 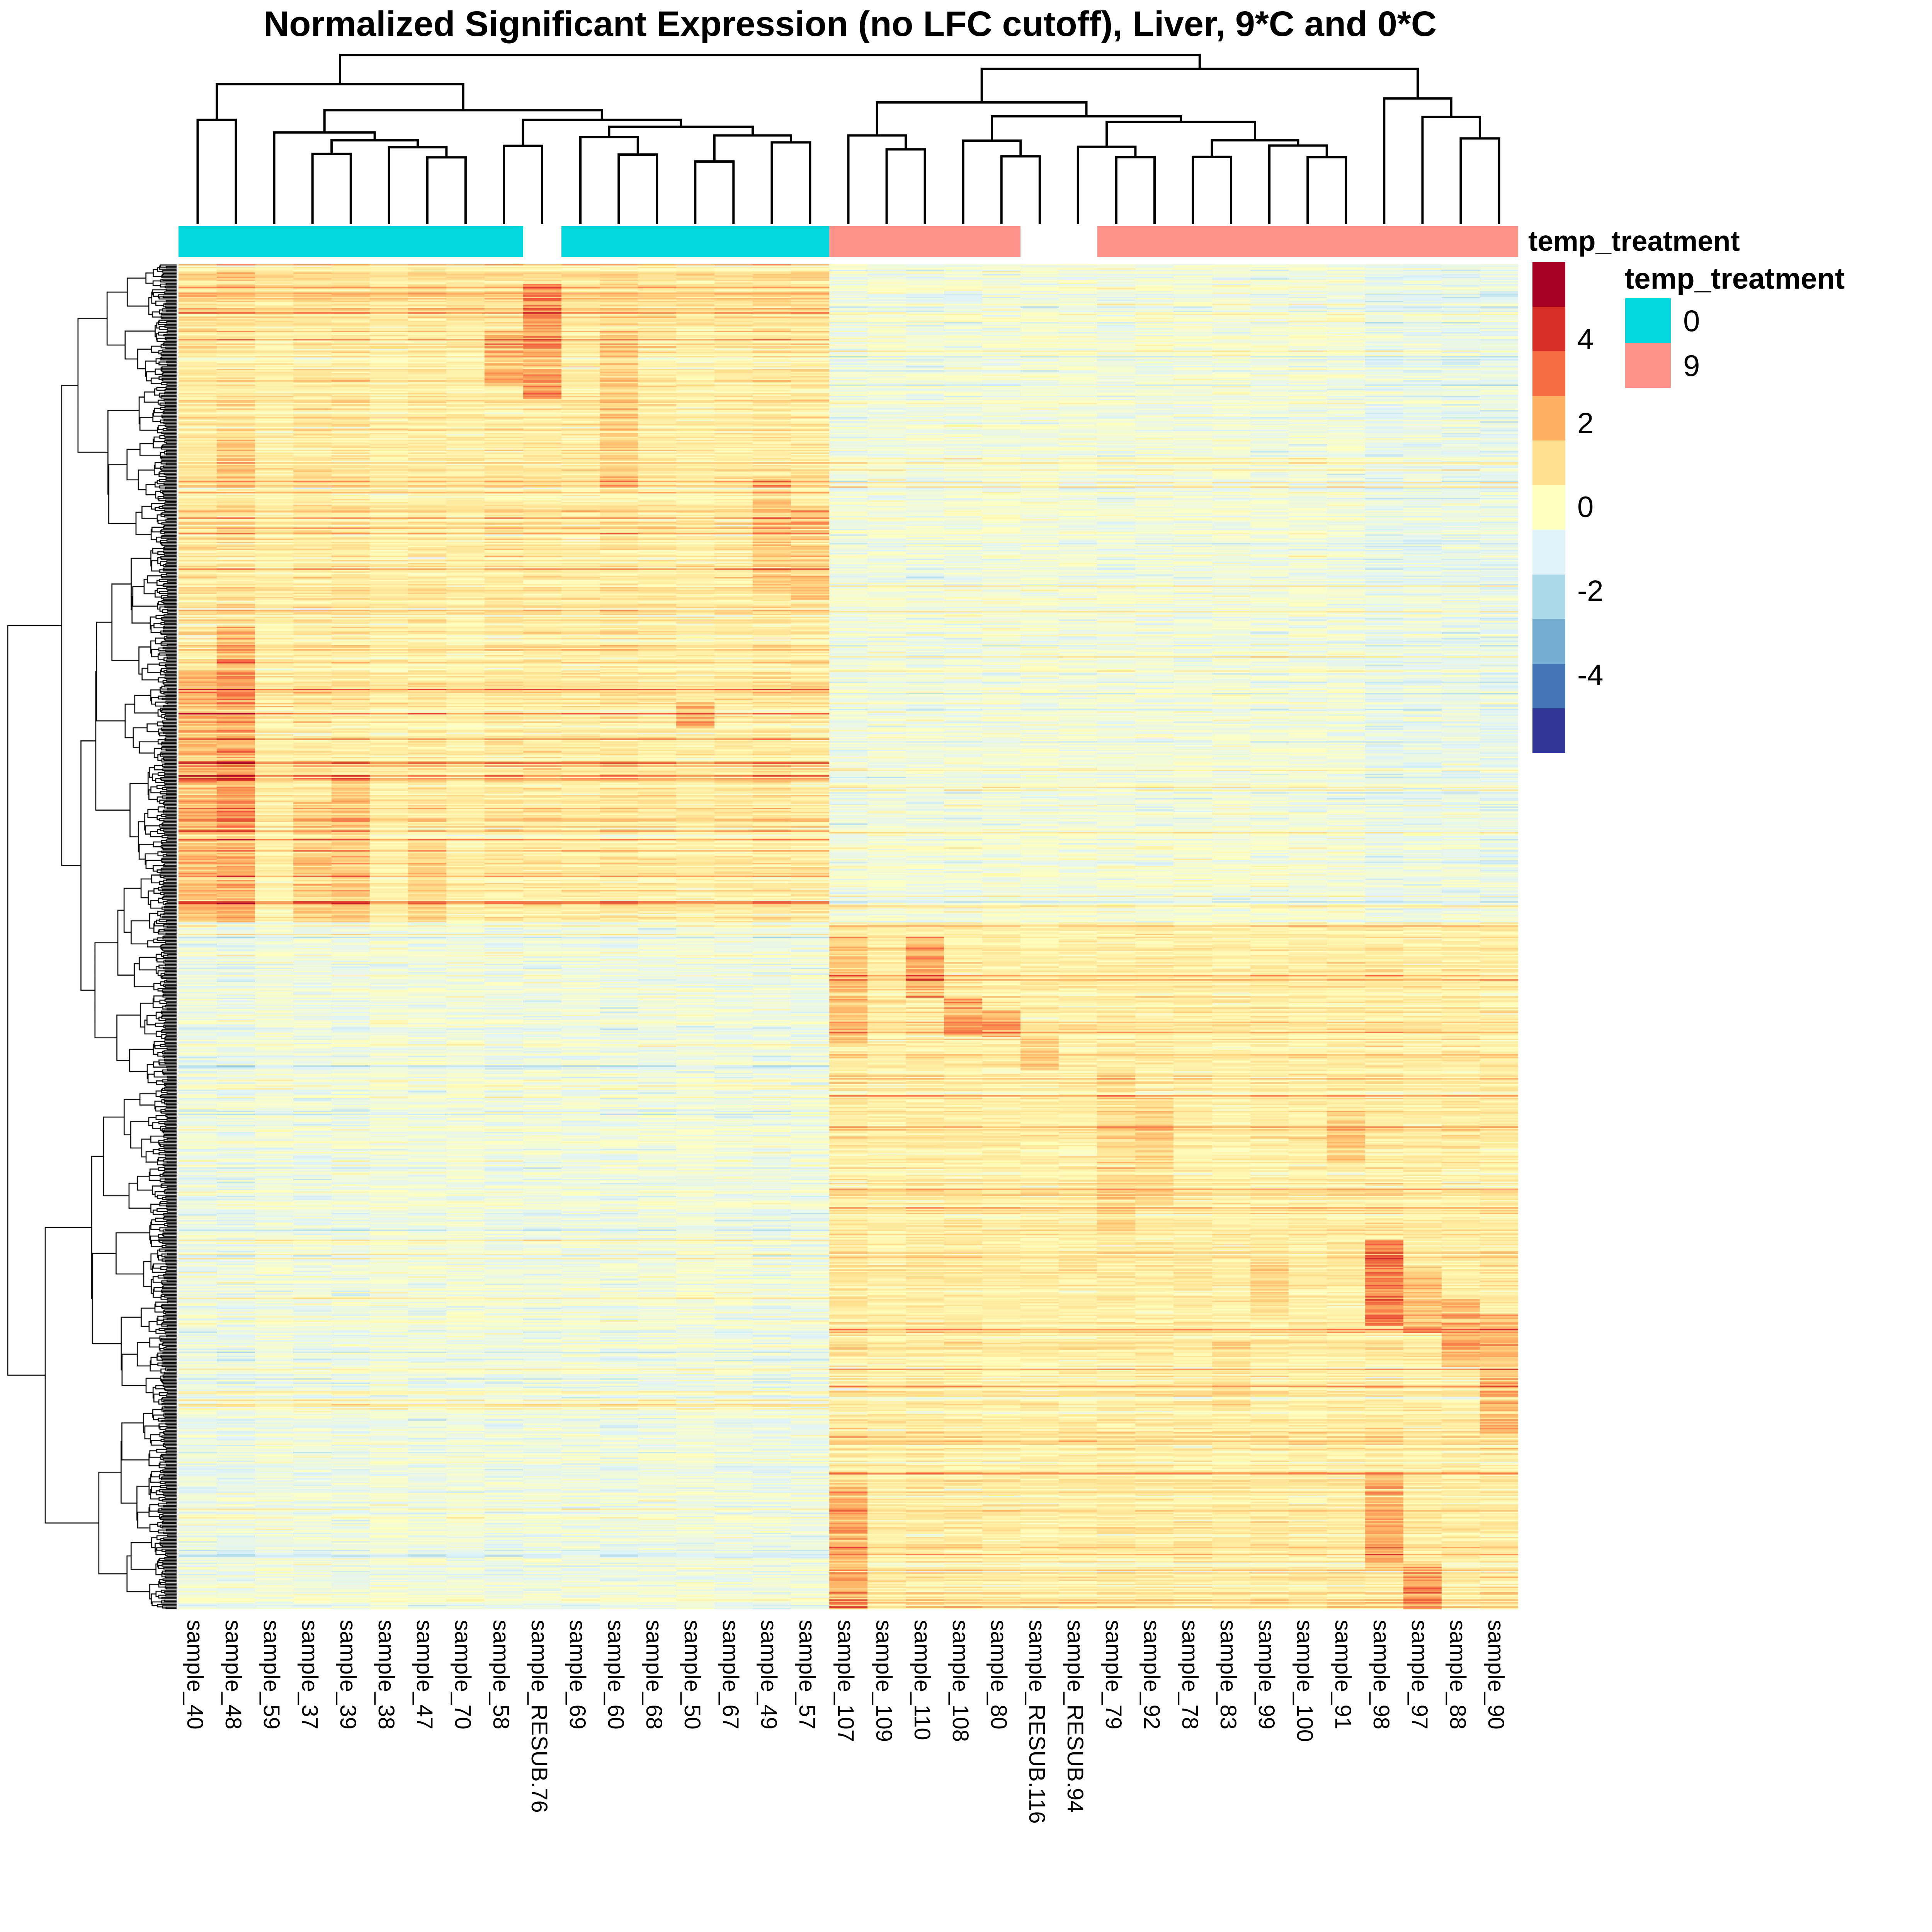 What do you see at coordinates (271, 1675) in the screenshot?
I see `column-label: sample_59` at bounding box center [271, 1675].